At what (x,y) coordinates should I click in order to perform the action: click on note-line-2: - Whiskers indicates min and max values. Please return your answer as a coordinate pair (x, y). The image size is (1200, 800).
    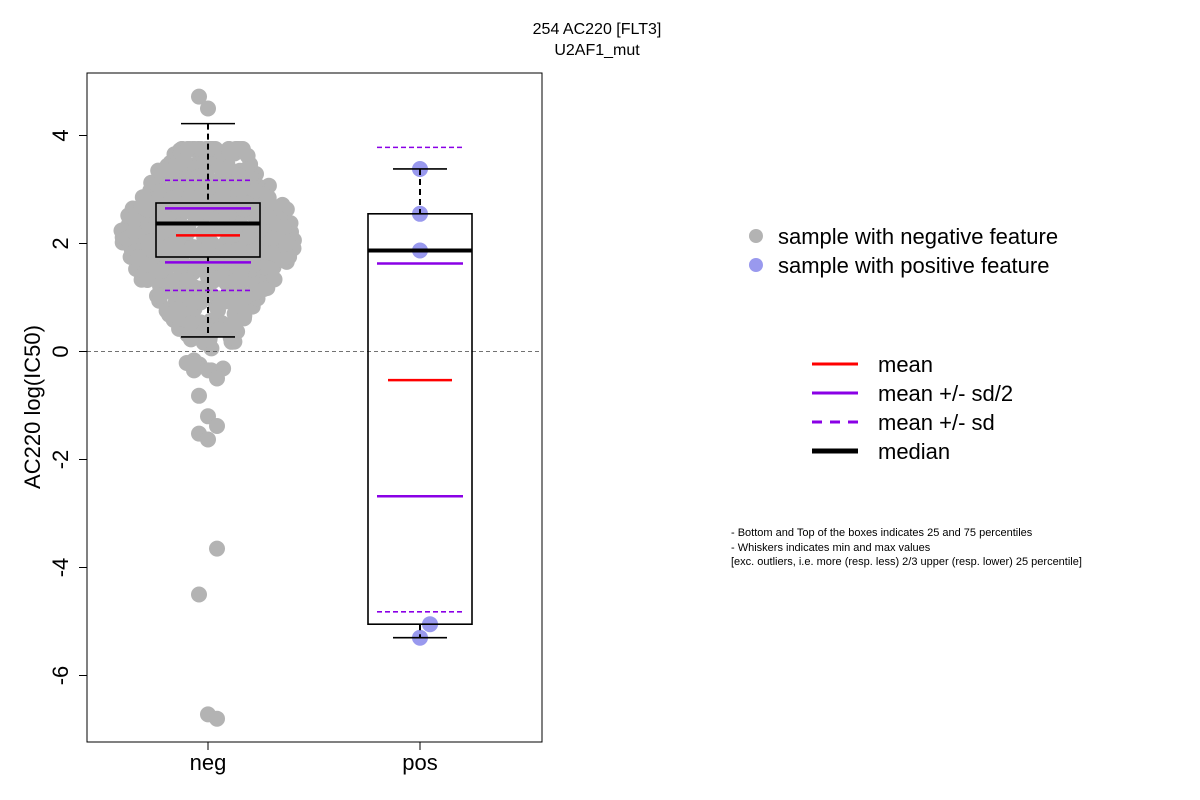
    Looking at the image, I should click on (831, 548).